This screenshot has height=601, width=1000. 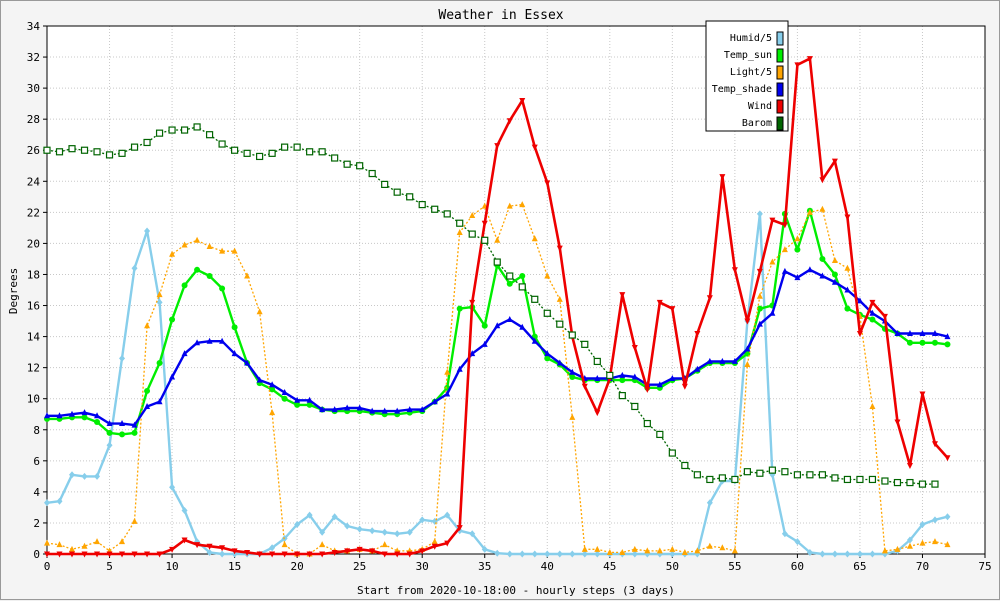 I want to click on x-tick-label: 50, so click(x=672, y=566).